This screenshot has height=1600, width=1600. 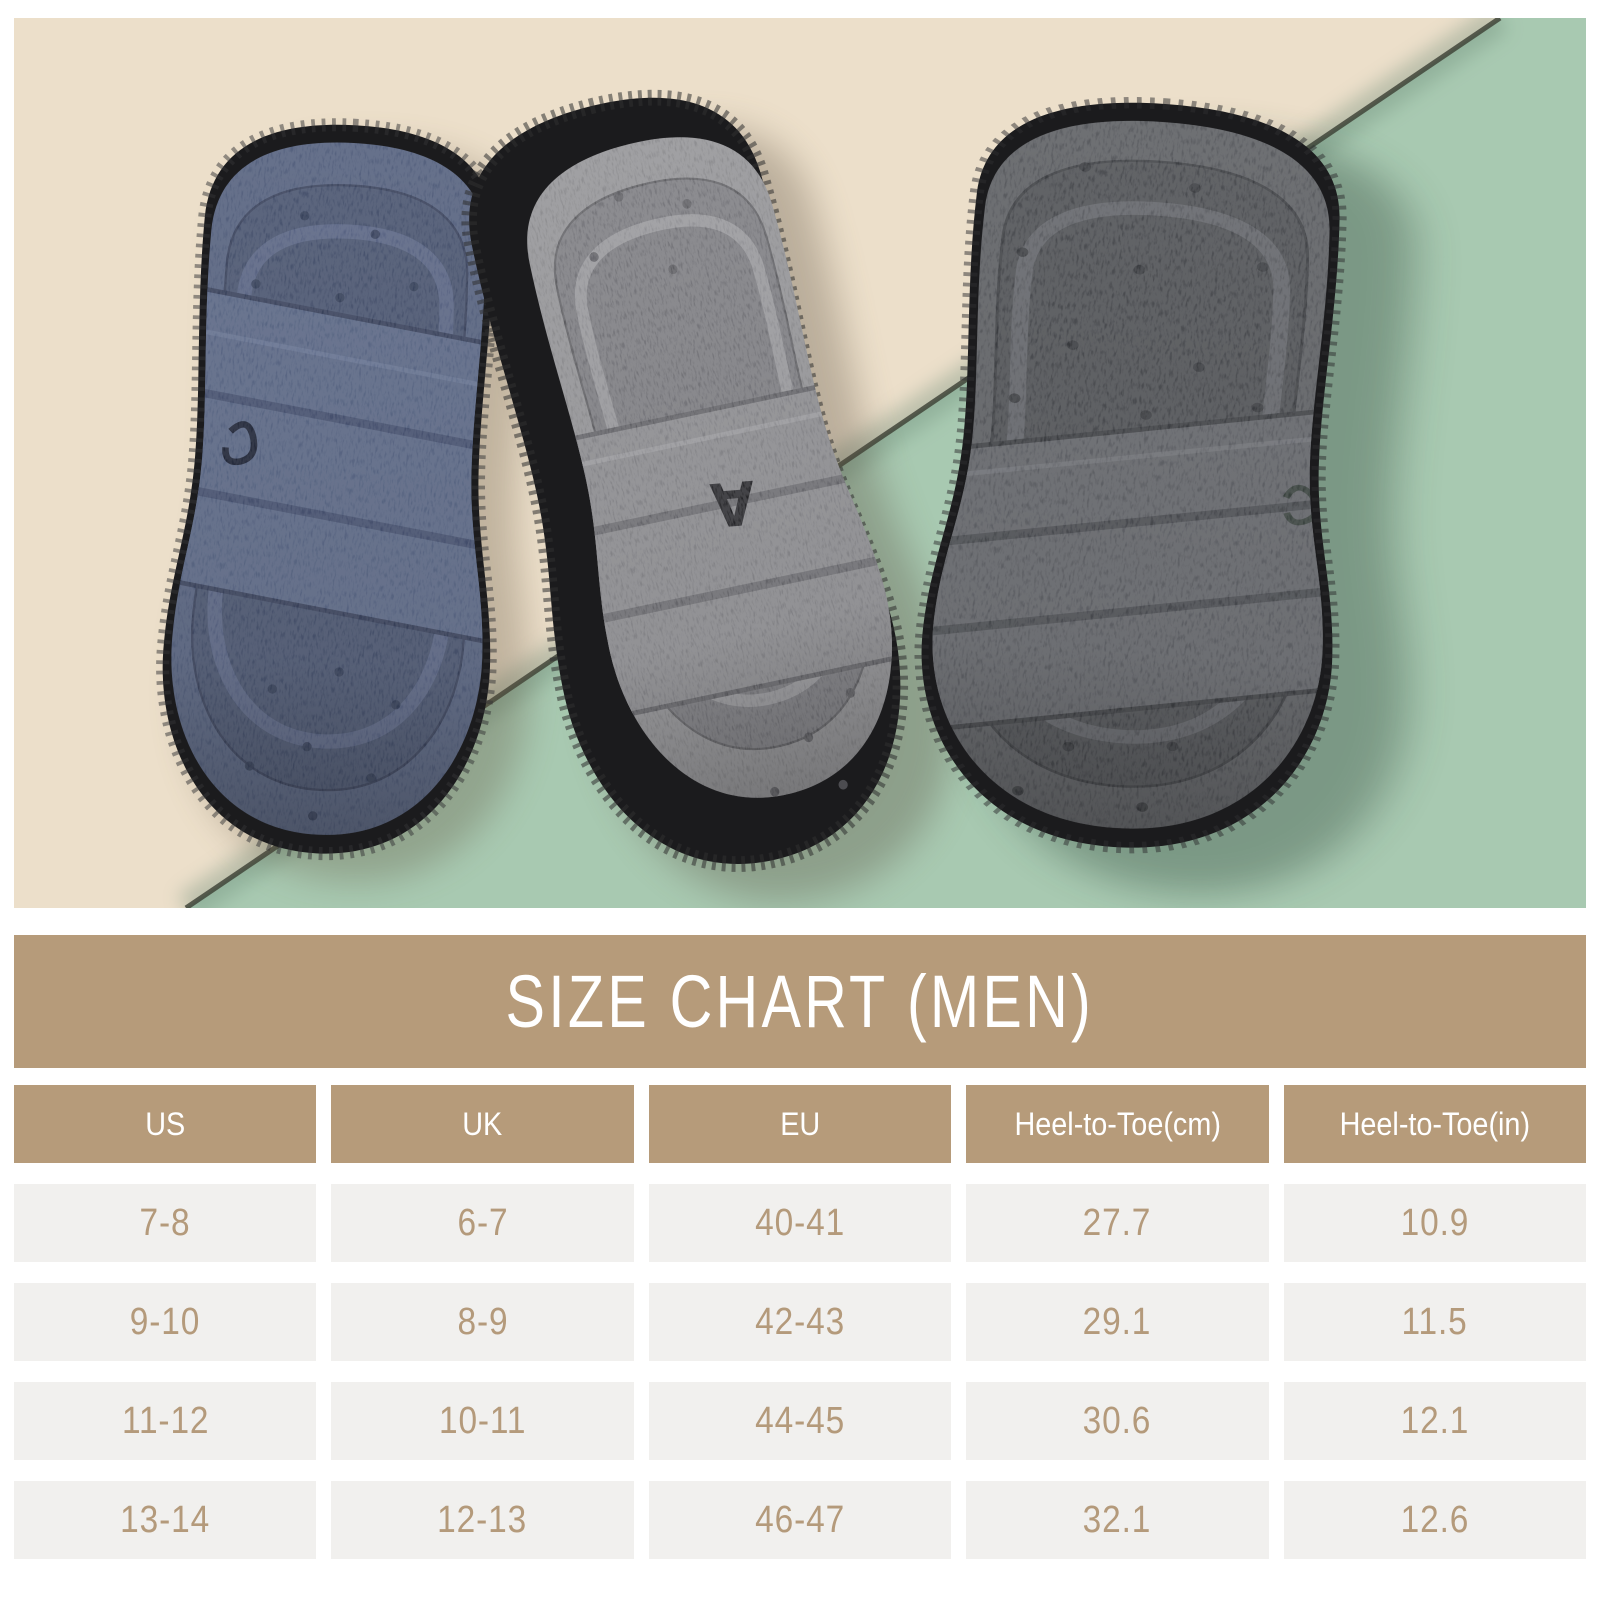 I want to click on table-cell: 13-14, so click(x=165, y=1520).